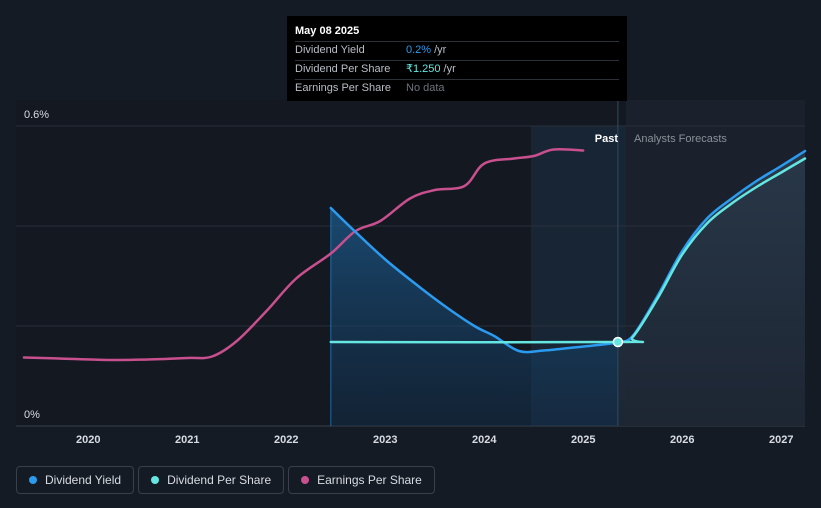 This screenshot has height=508, width=821. Describe the element at coordinates (457, 69) in the screenshot. I see `tooltip-row-dividend-per-share: Dividend Per Share ₹1.250 /yr` at that location.